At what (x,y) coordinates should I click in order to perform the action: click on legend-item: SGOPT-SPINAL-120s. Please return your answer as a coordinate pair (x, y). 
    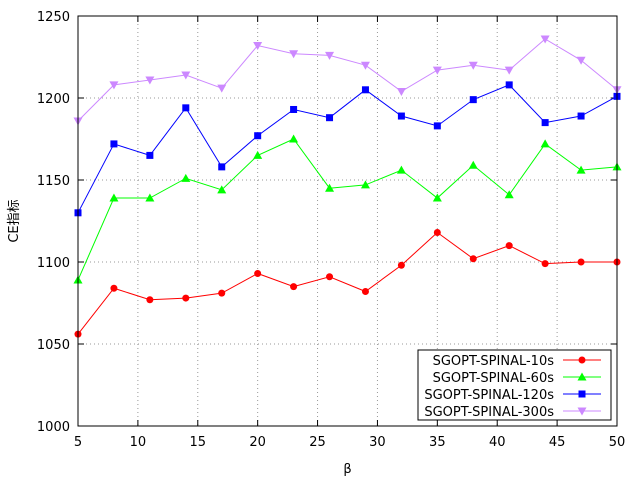
    Looking at the image, I should click on (512, 395).